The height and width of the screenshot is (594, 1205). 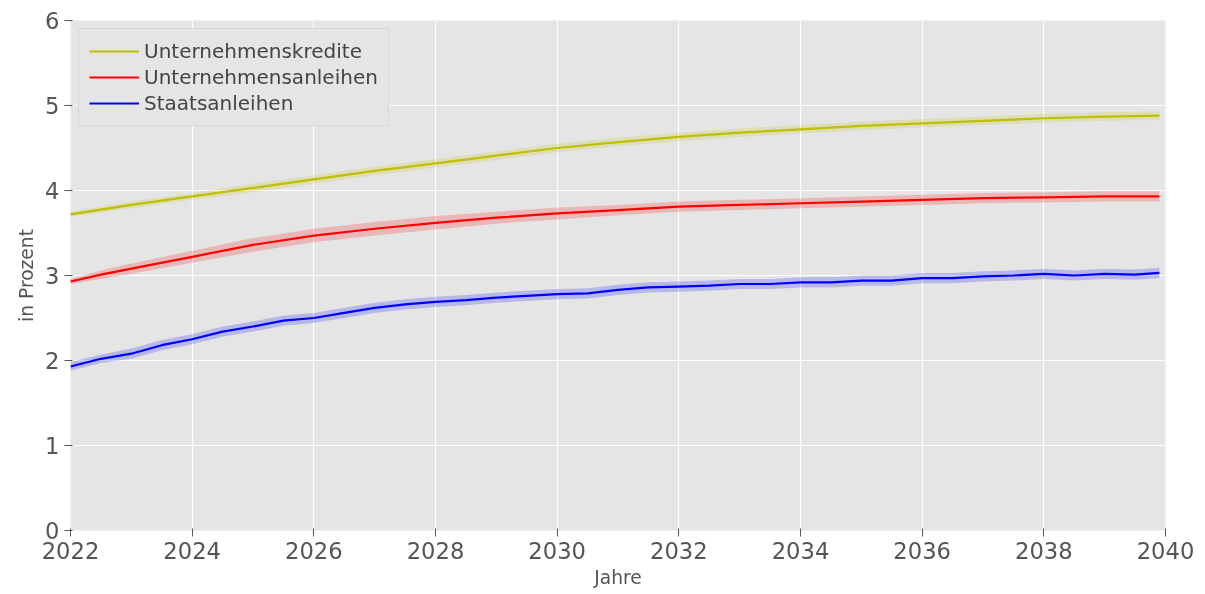 I want to click on legend-label: Staatsanleihen, so click(x=219, y=103).